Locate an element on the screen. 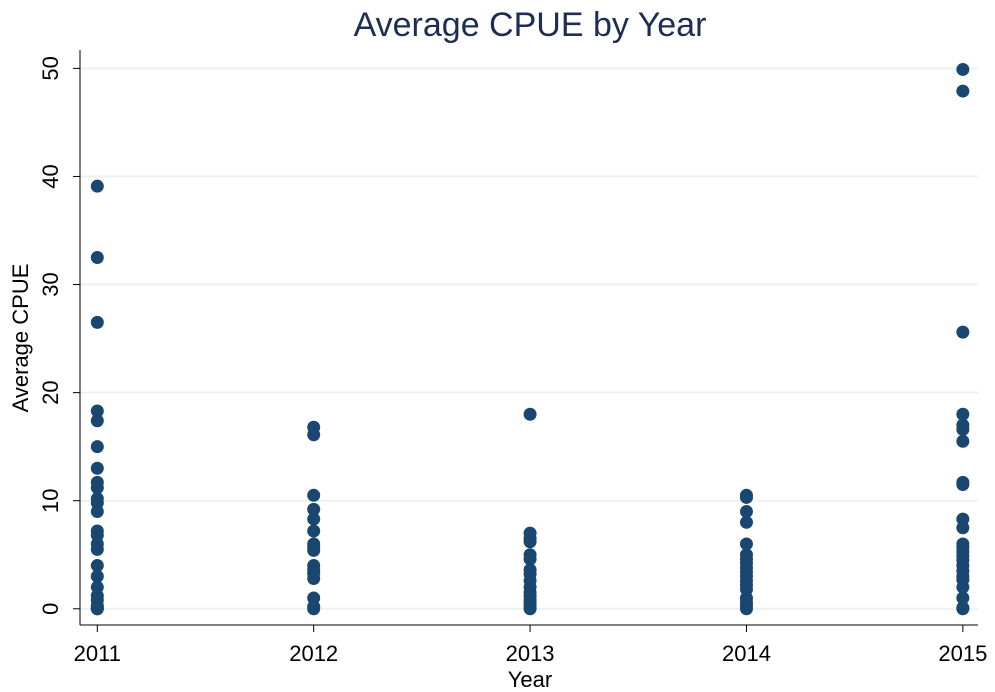  y-tick-label: 20 is located at coordinates (50, 392).